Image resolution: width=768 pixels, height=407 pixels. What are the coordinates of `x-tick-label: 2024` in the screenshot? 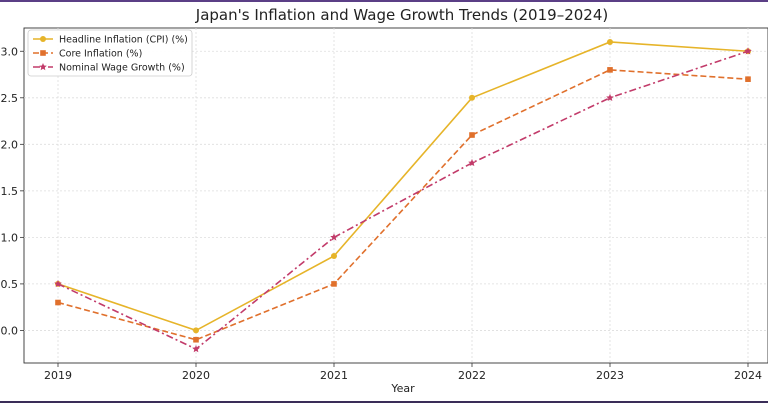 It's located at (748, 375).